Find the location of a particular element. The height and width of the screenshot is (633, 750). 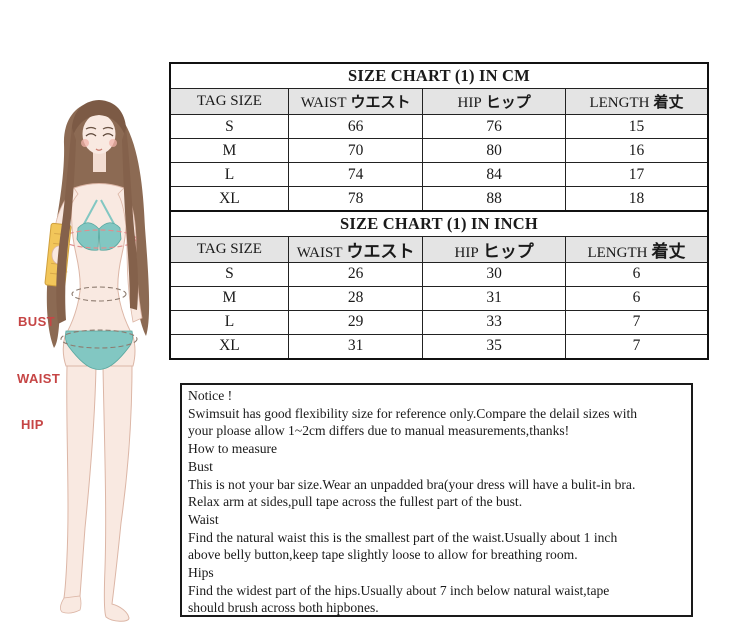

notice-line: Bust is located at coordinates (200, 466).